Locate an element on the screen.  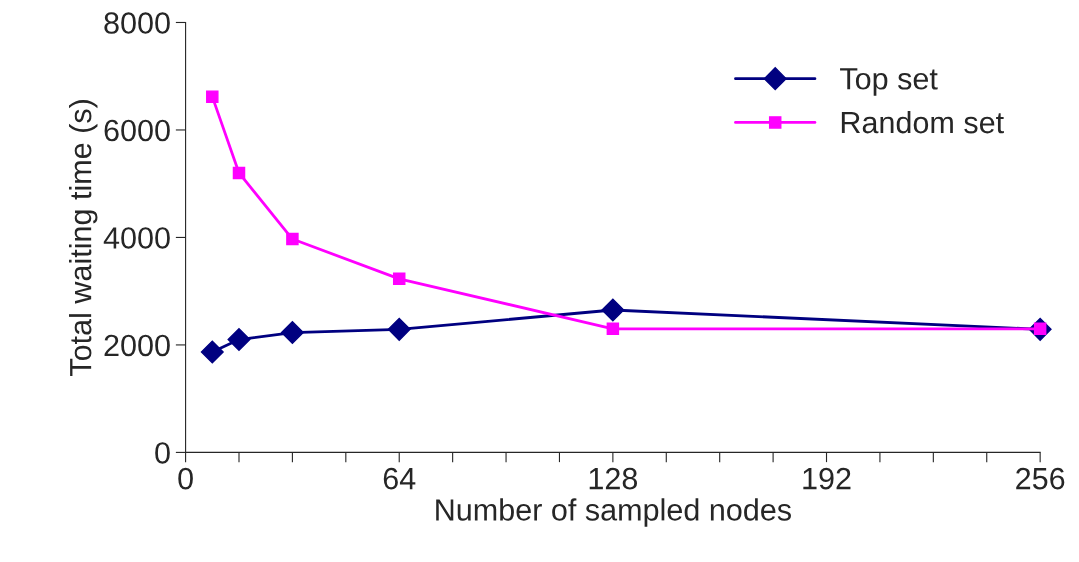
y-tick-label: 2000 is located at coordinates (137, 345).